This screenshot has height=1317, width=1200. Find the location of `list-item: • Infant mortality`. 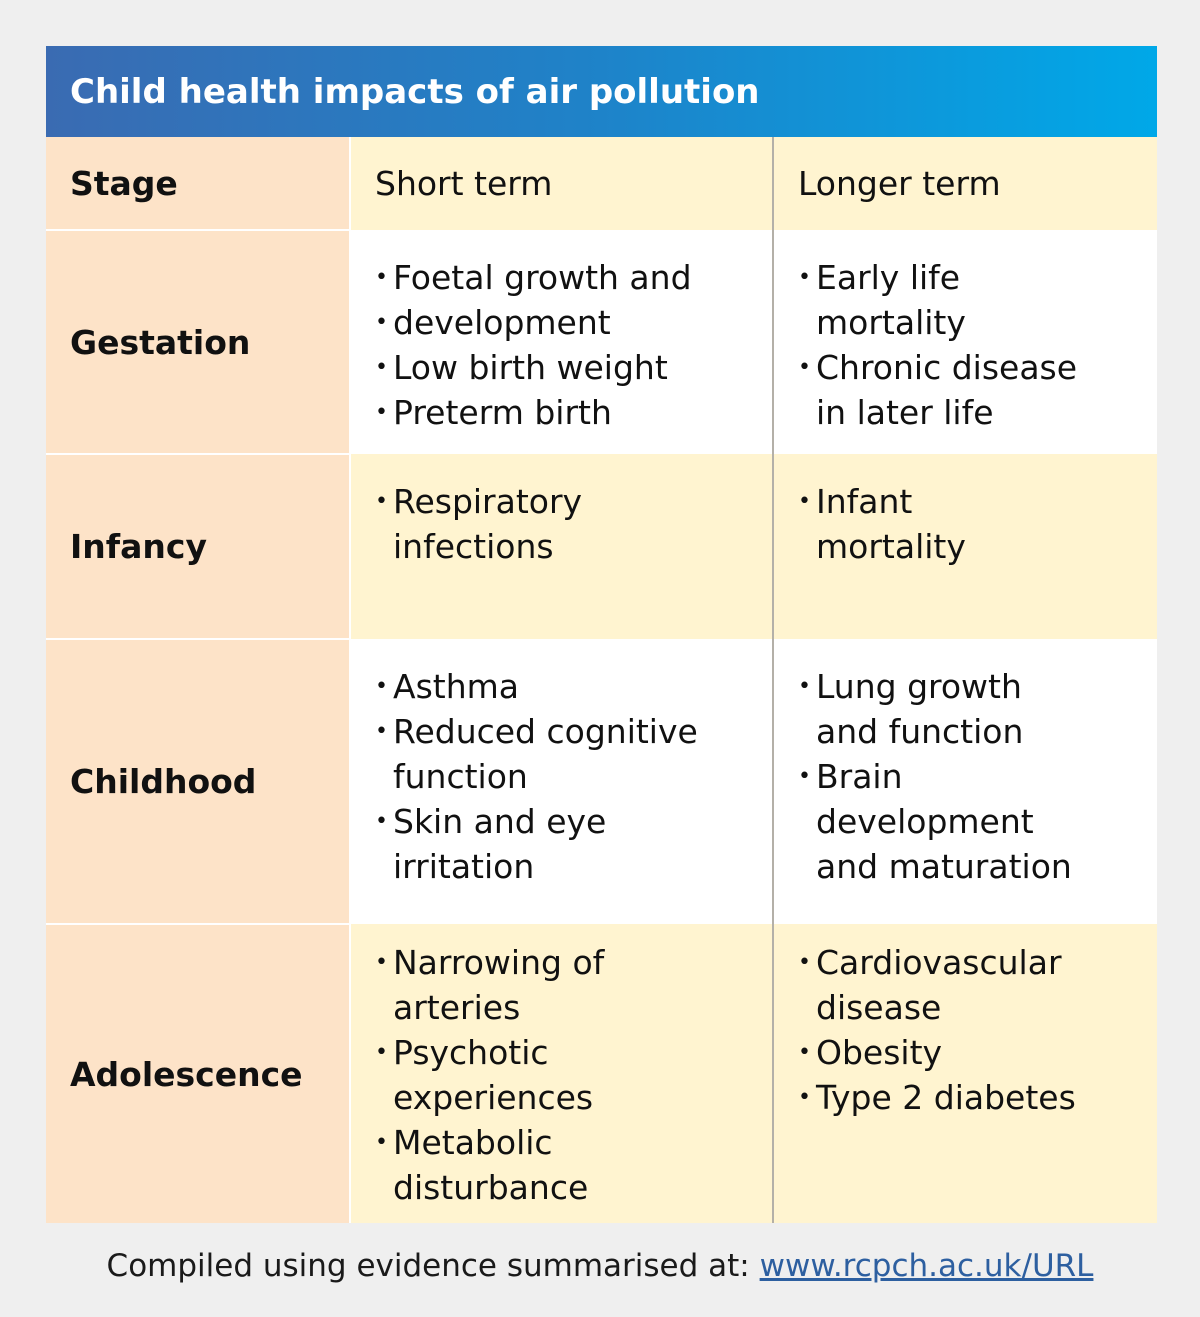

list-item: • Infant mortality is located at coordinates (977, 524).